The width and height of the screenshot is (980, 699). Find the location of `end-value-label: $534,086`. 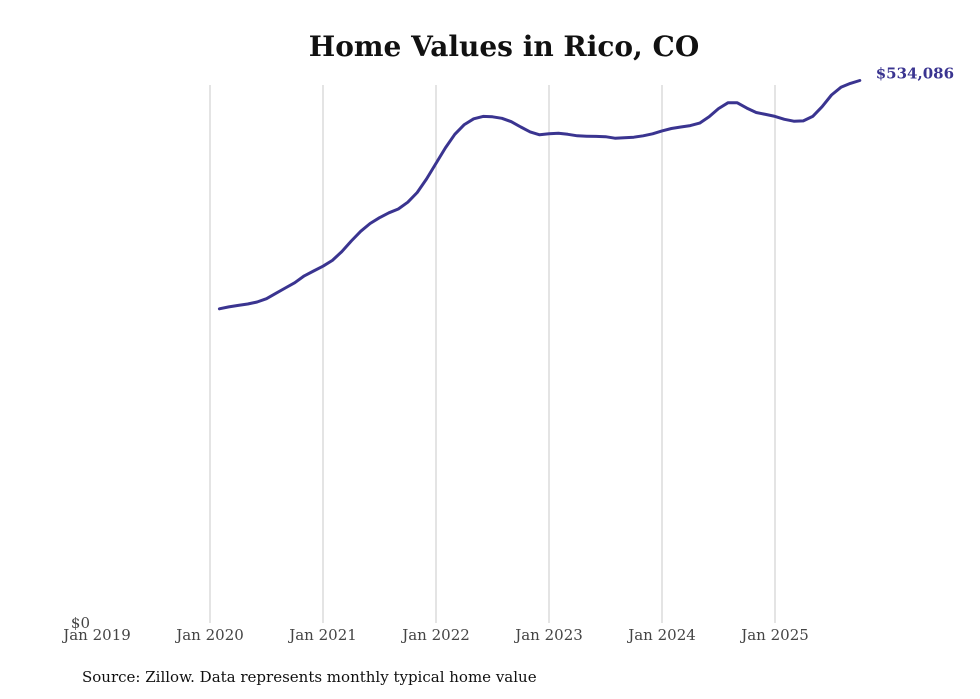

end-value-label: $534,086 is located at coordinates (915, 73).